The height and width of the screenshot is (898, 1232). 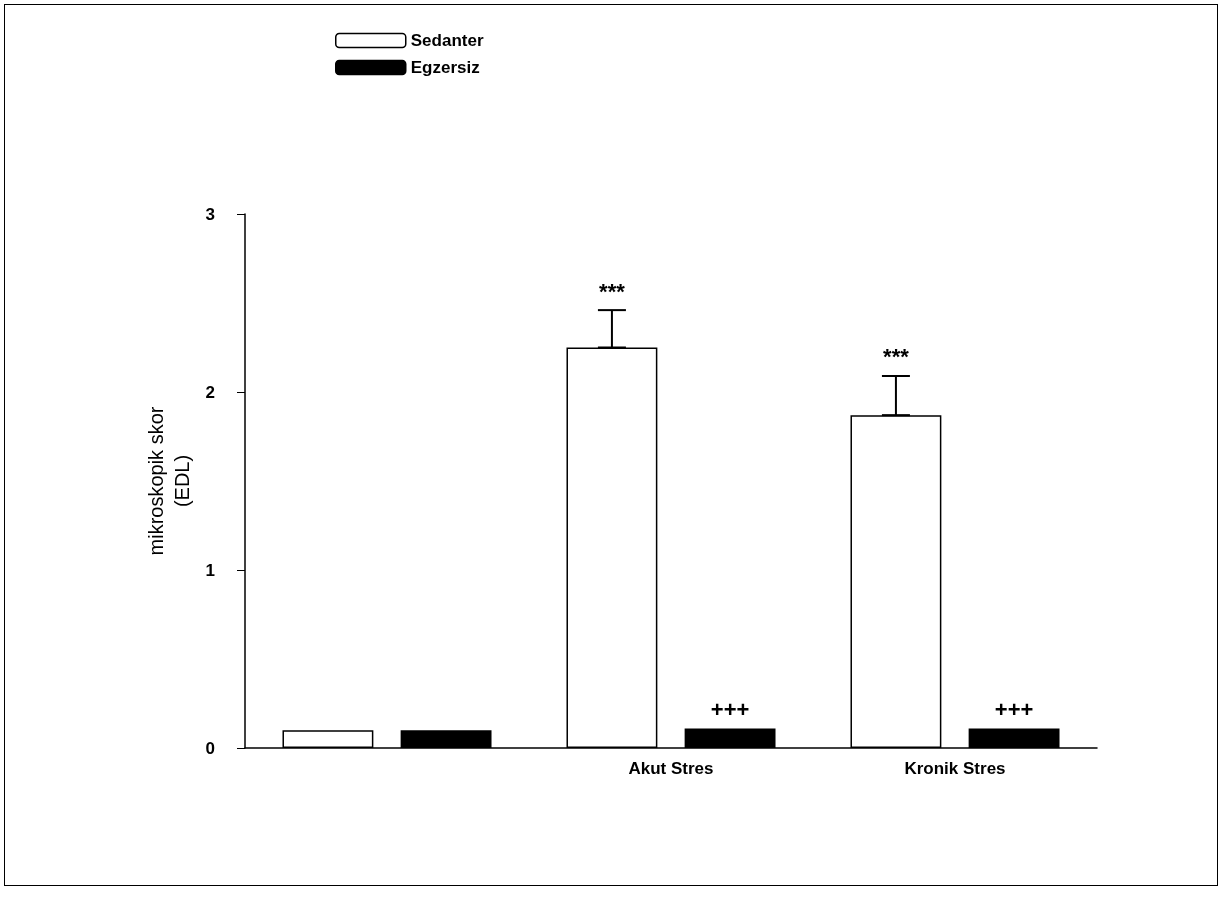 What do you see at coordinates (447, 40) in the screenshot?
I see `legend-label: Sedanter` at bounding box center [447, 40].